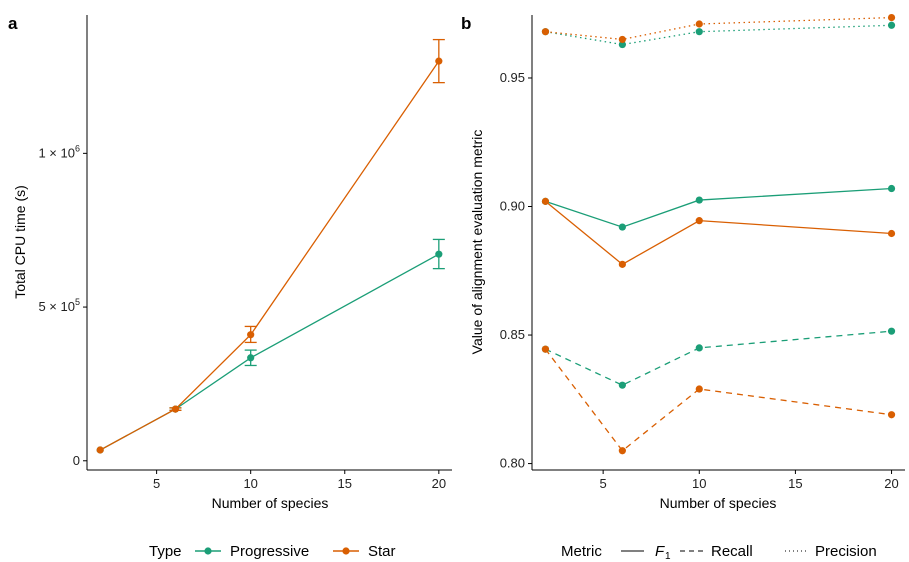  I want to click on panel-b-y-ticks: 0.80 0.85 0.90 0.95, so click(516, 270).